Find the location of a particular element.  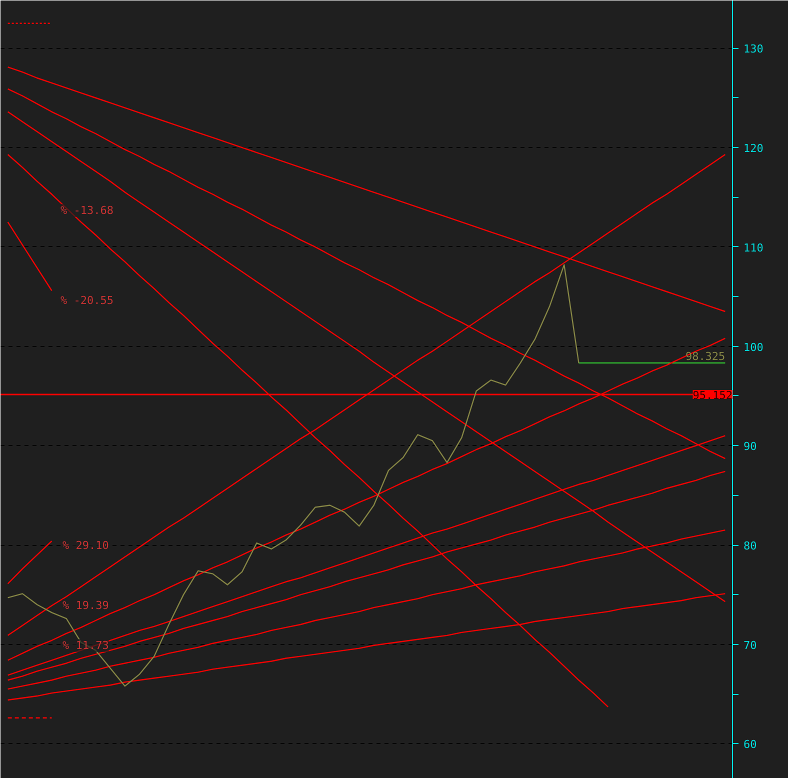

y-tick-label: 60 is located at coordinates (750, 745).